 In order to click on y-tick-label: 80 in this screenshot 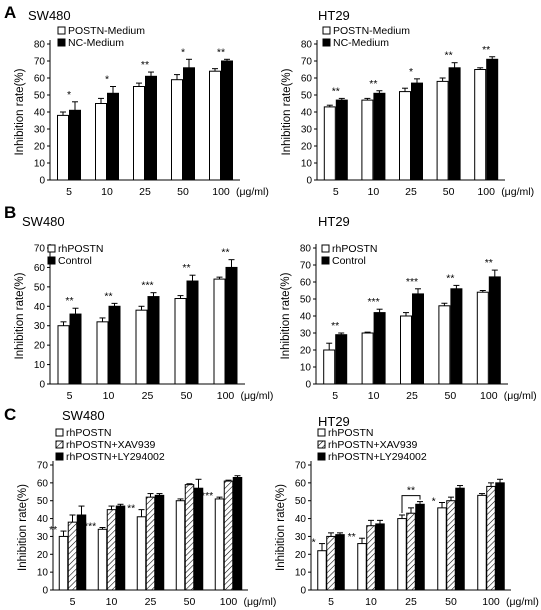, I will do `click(306, 249)`.